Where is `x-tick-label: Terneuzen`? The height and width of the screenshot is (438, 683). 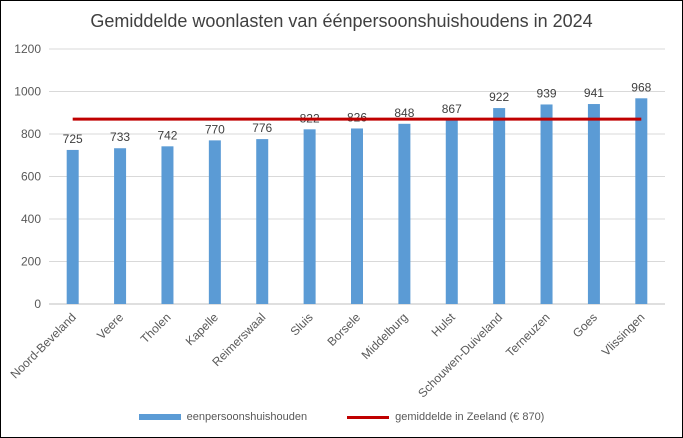
x-tick-label: Terneuzen is located at coordinates (528, 335).